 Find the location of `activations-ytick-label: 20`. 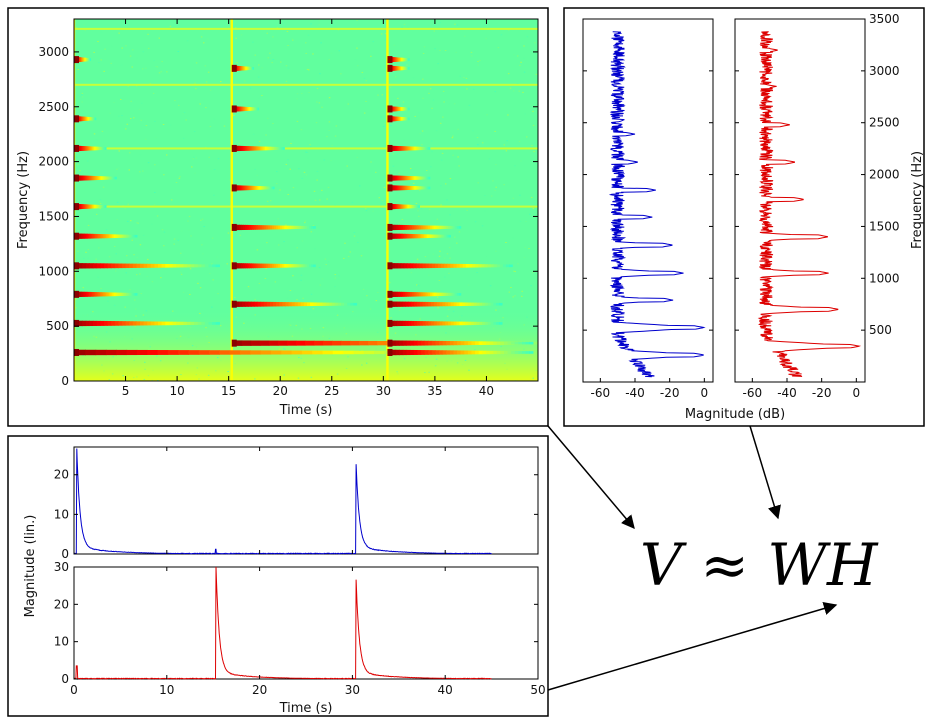

activations-ytick-label: 20 is located at coordinates (61, 604).